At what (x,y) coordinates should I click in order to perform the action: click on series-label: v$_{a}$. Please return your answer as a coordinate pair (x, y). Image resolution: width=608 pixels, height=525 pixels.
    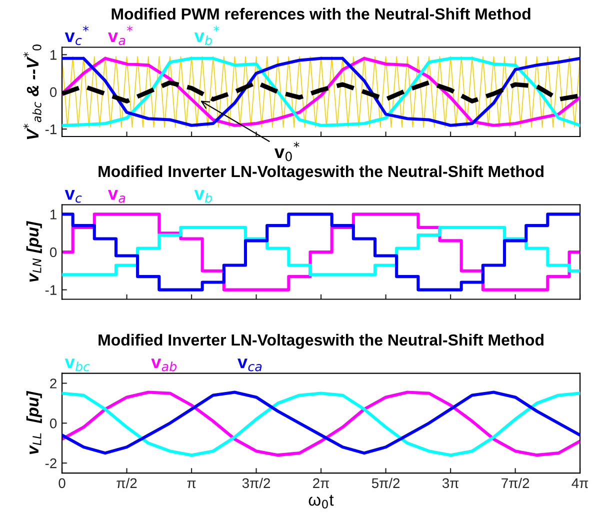
    Looking at the image, I should click on (117, 196).